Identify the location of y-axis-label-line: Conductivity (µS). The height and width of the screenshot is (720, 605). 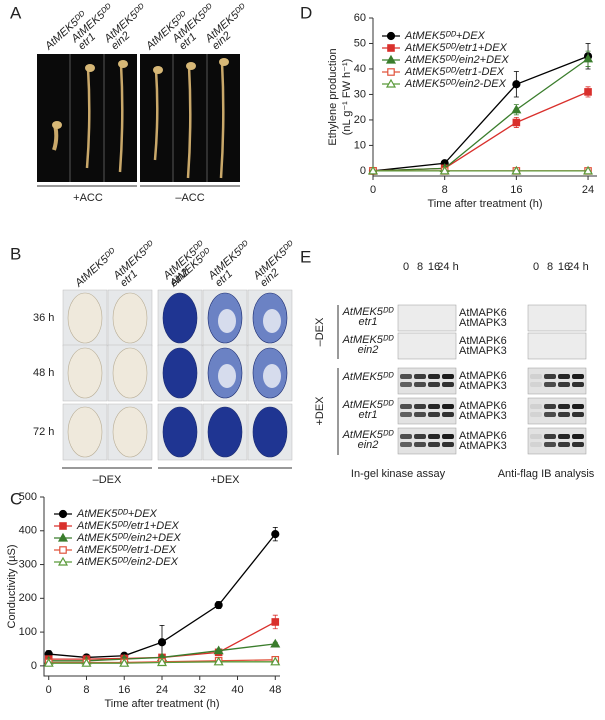
(12, 587).